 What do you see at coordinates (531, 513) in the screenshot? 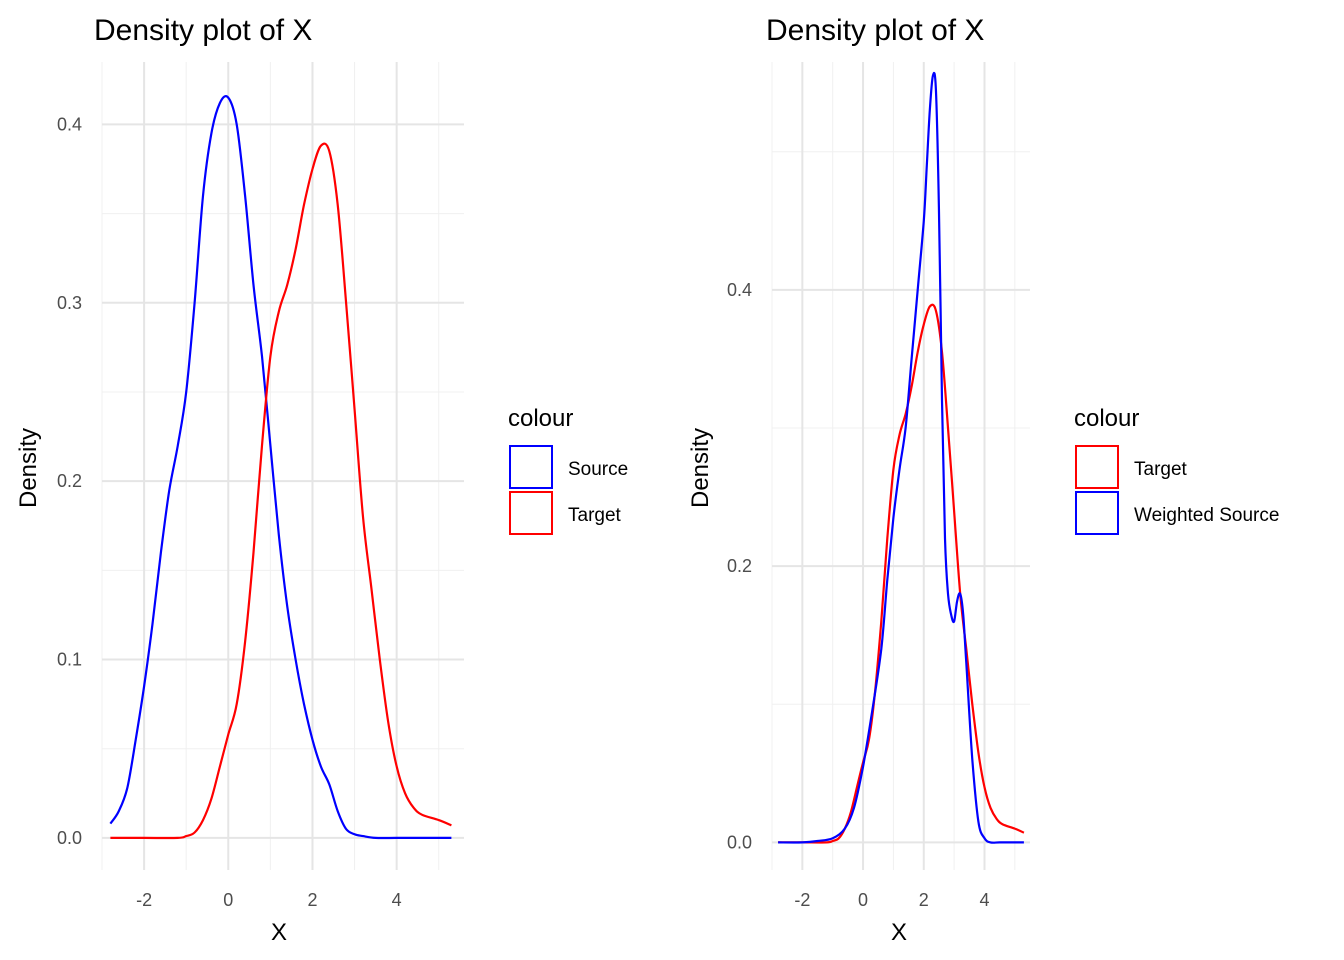
I see `left-legend-key-target` at bounding box center [531, 513].